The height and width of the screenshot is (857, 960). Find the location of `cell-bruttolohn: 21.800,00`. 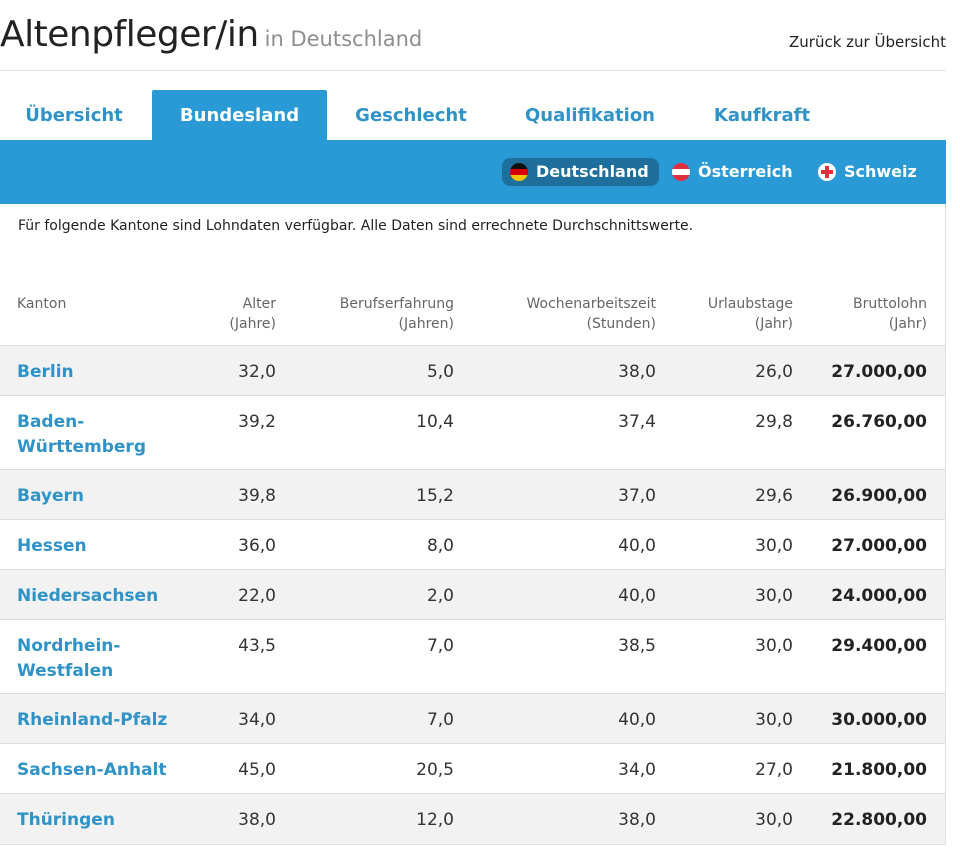

cell-bruttolohn: 21.800,00 is located at coordinates (879, 770).